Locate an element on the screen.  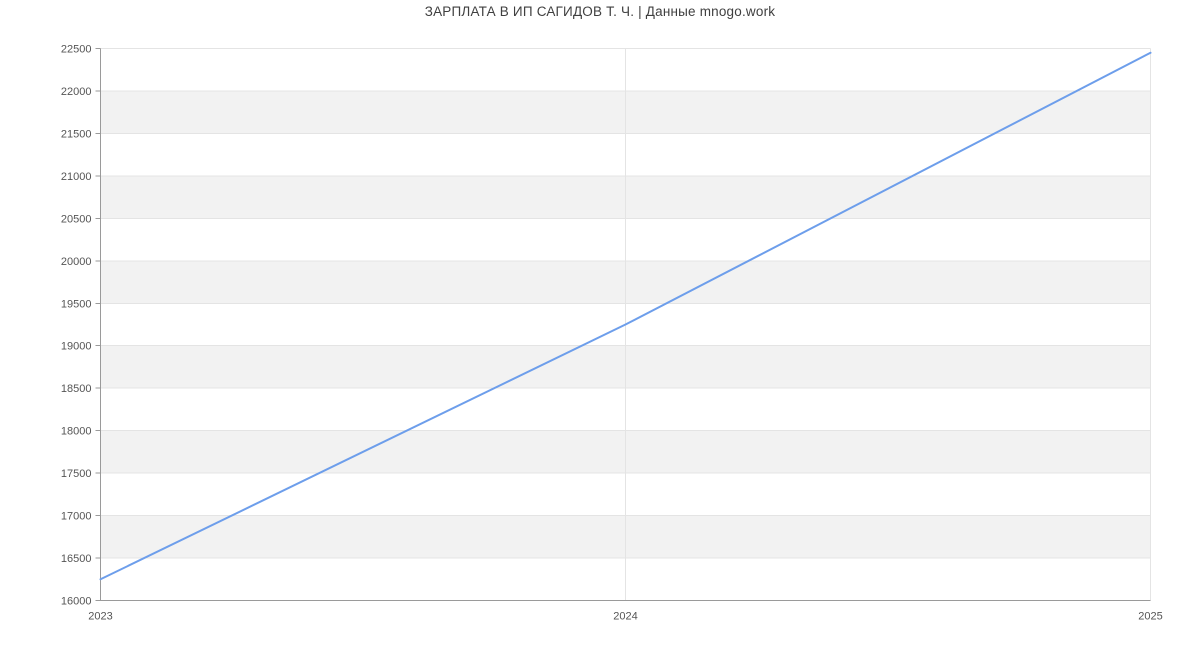
y-tick-label: 18000 is located at coordinates (76, 432).